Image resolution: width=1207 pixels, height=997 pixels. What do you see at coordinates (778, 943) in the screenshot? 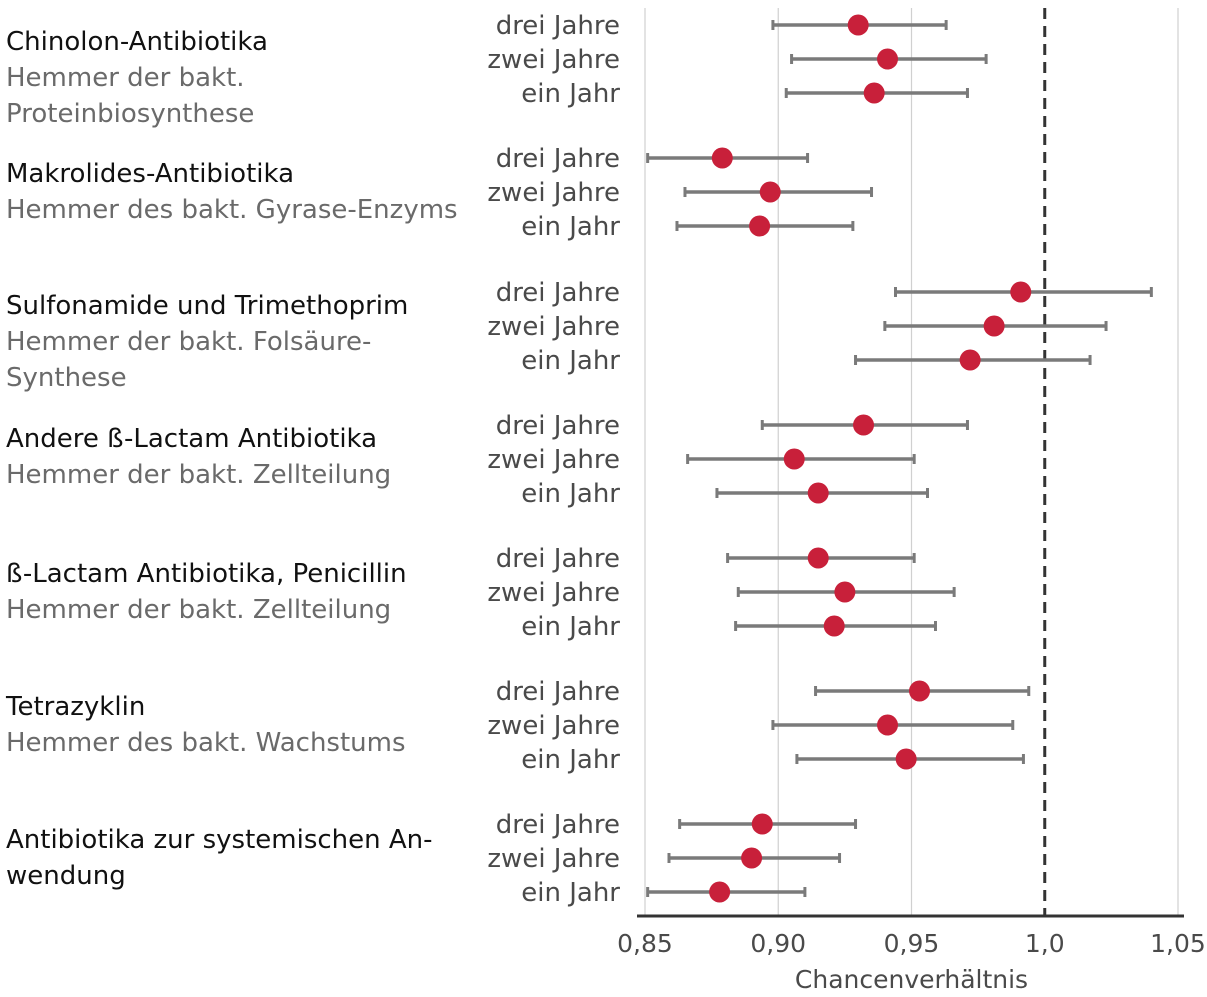
I see `x-tick-label: 0,90` at bounding box center [778, 943].